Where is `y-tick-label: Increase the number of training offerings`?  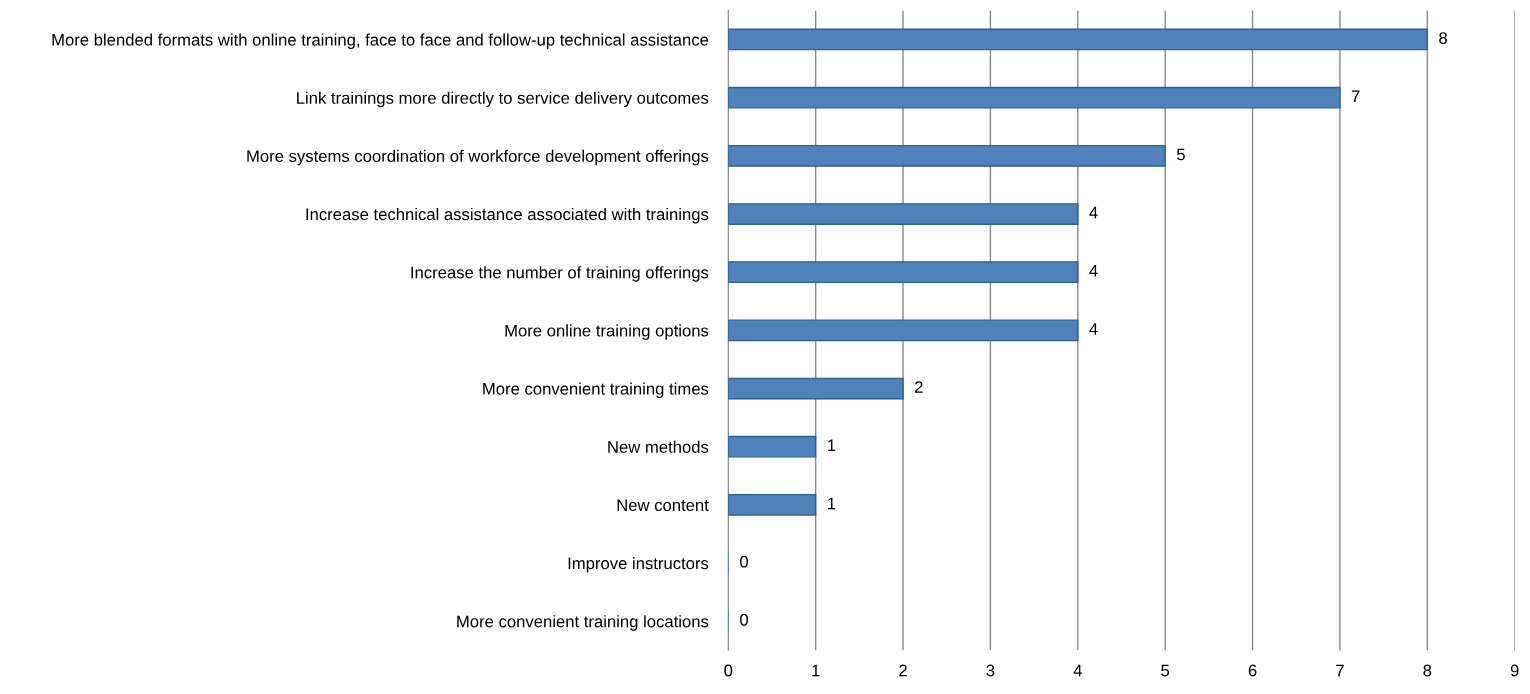
y-tick-label: Increase the number of training offerings is located at coordinates (560, 274).